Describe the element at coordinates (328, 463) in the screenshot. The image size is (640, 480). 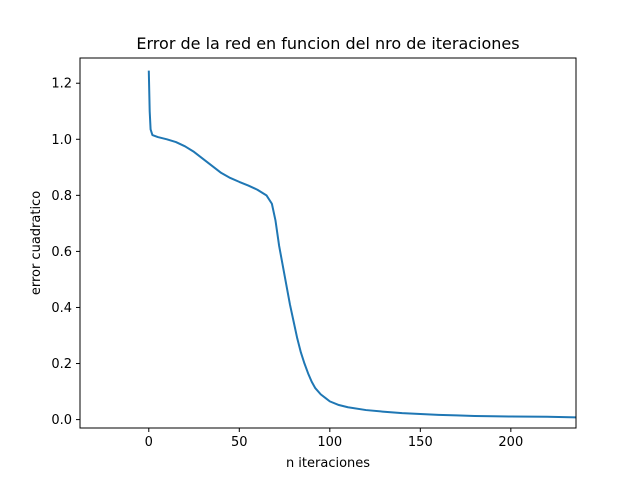
I see `x-axis-label: n iteraciones` at that location.